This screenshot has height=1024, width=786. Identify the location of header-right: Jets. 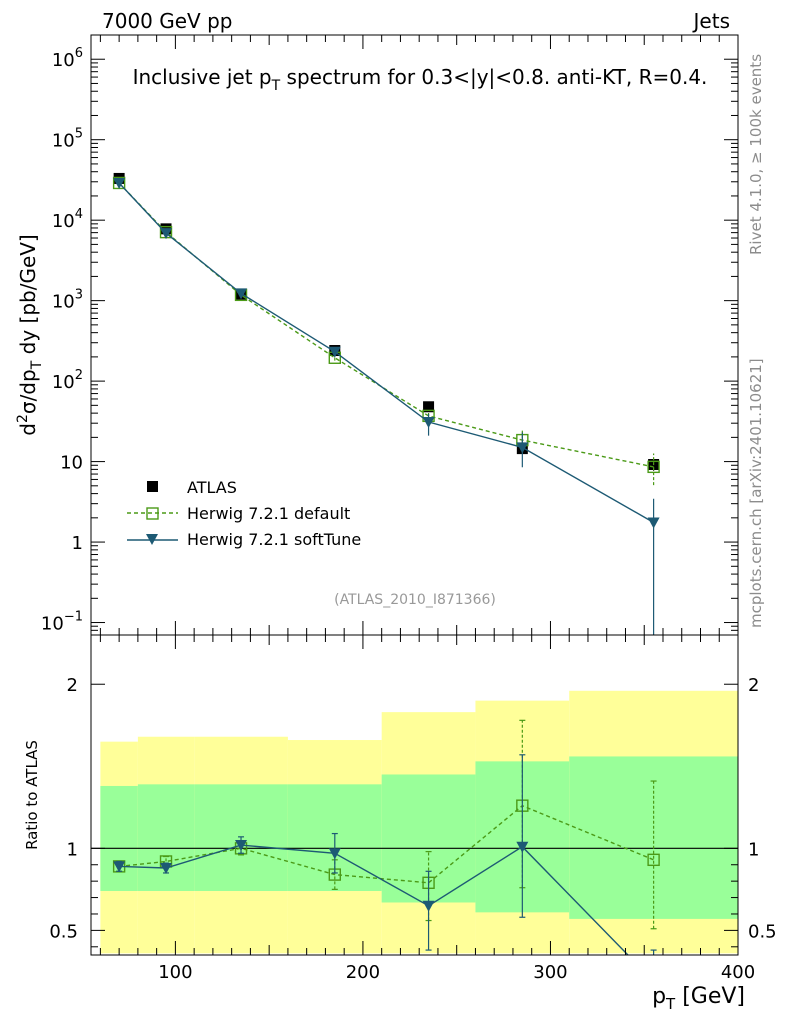
(711, 21).